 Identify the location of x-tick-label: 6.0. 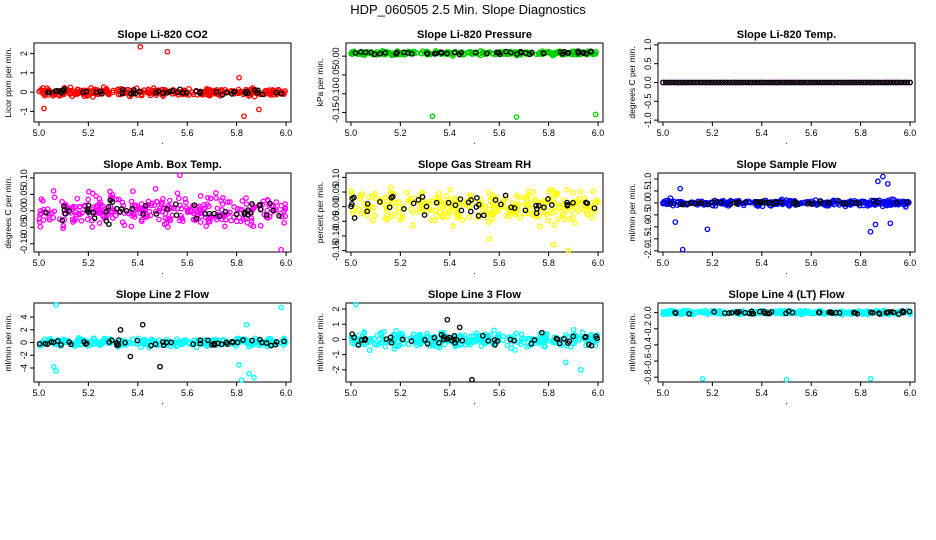
(286, 133).